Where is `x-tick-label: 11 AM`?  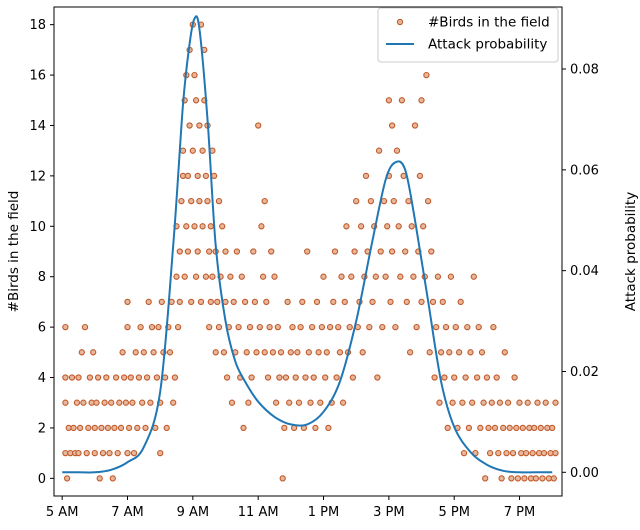
x-tick-label: 11 AM is located at coordinates (258, 512).